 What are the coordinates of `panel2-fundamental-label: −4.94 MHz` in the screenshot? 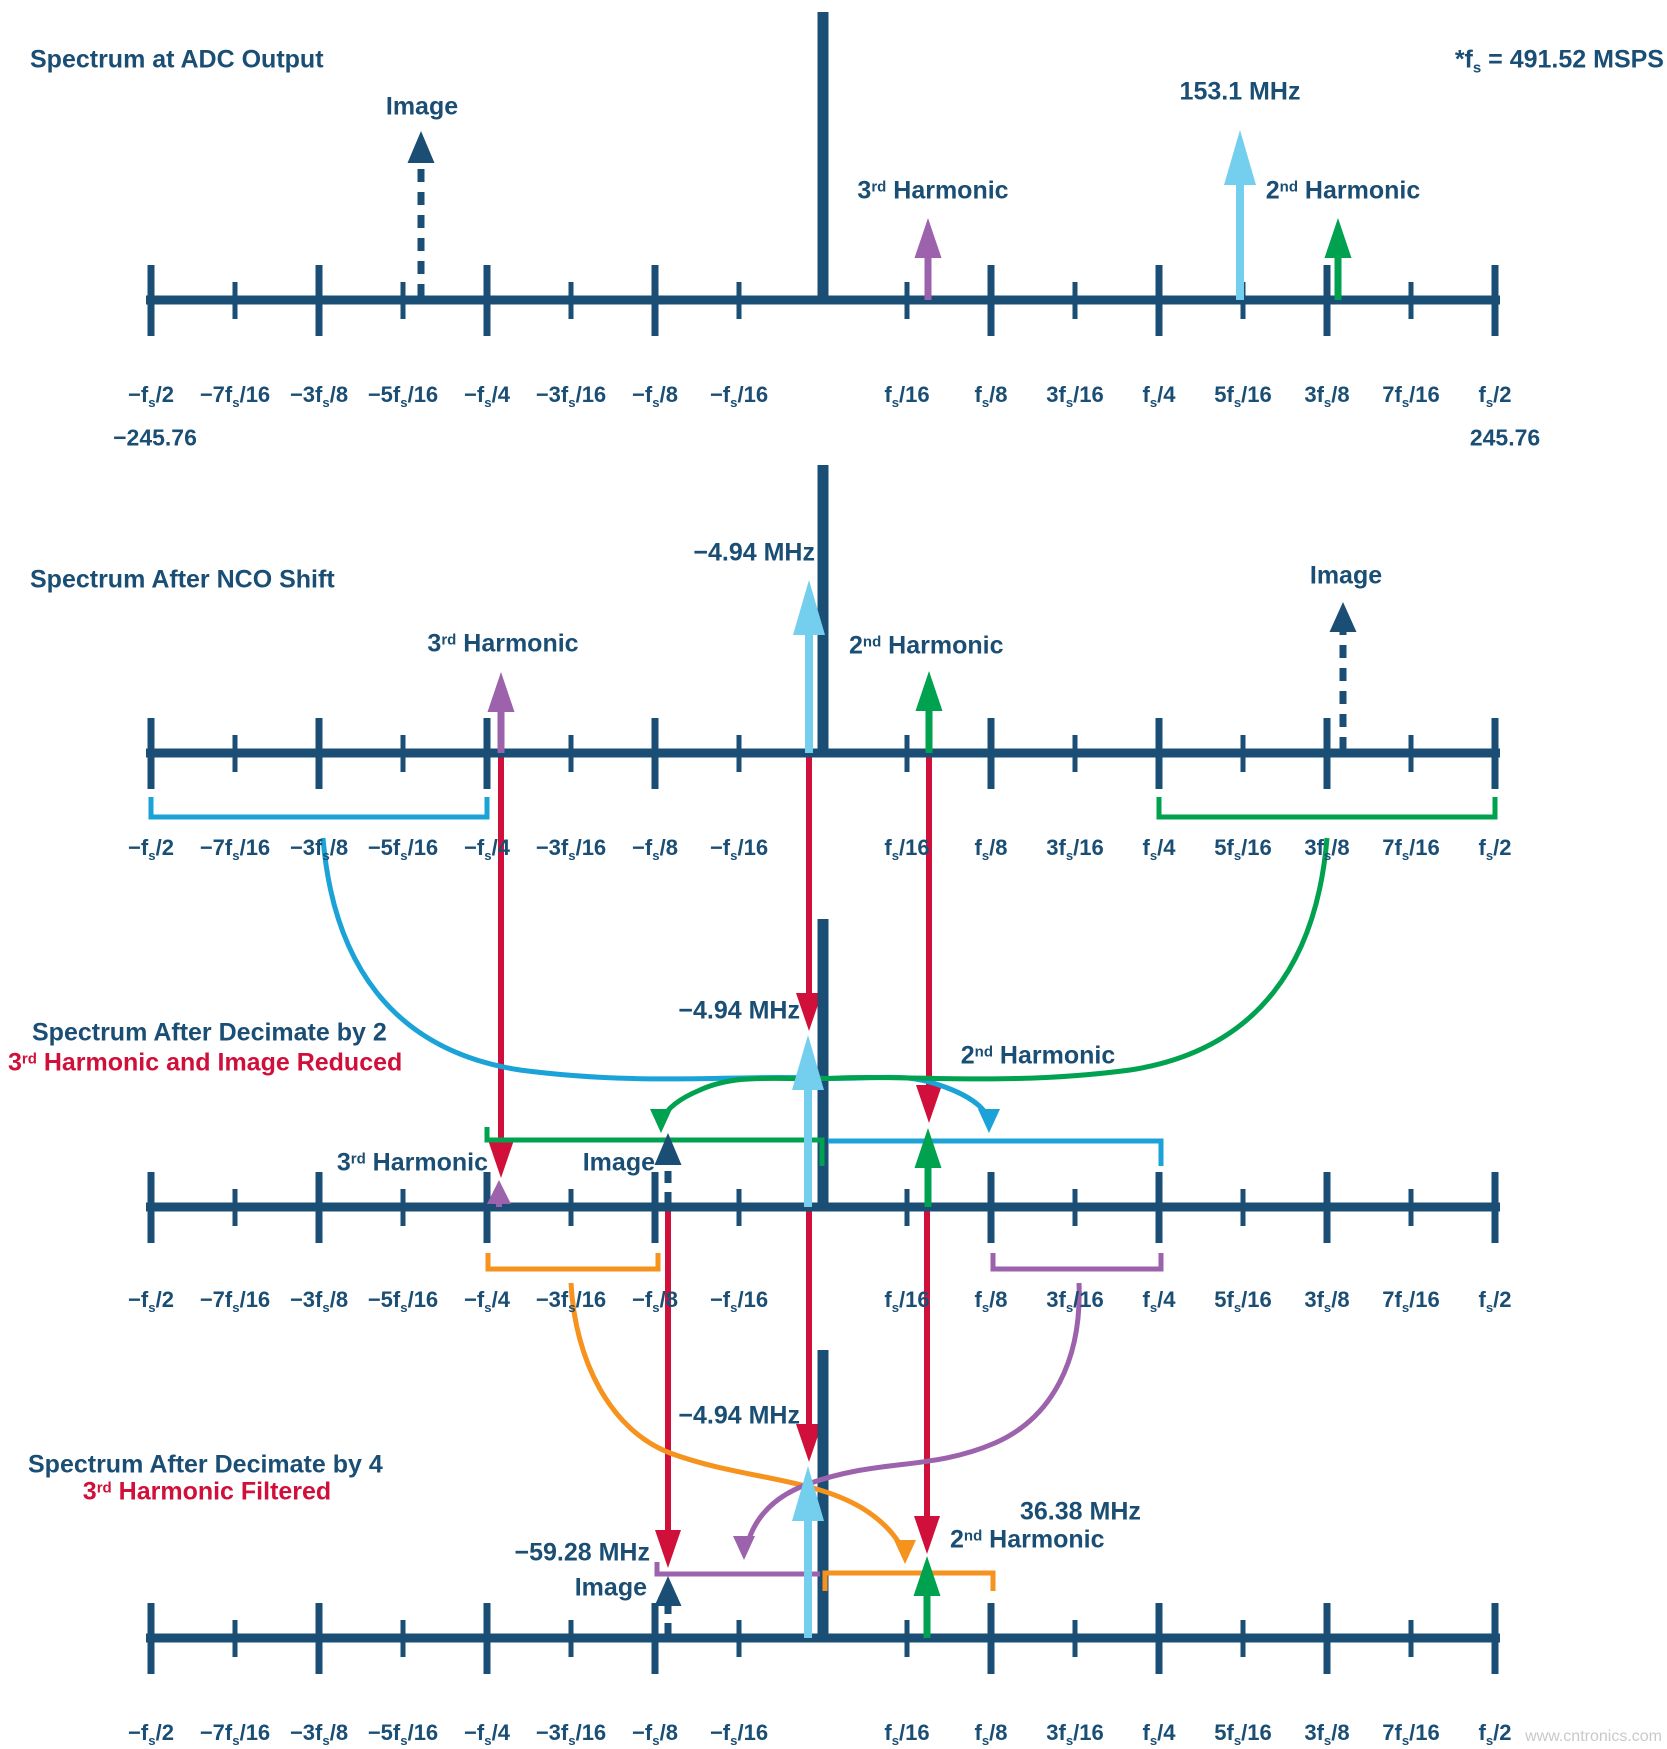 It's located at (754, 552).